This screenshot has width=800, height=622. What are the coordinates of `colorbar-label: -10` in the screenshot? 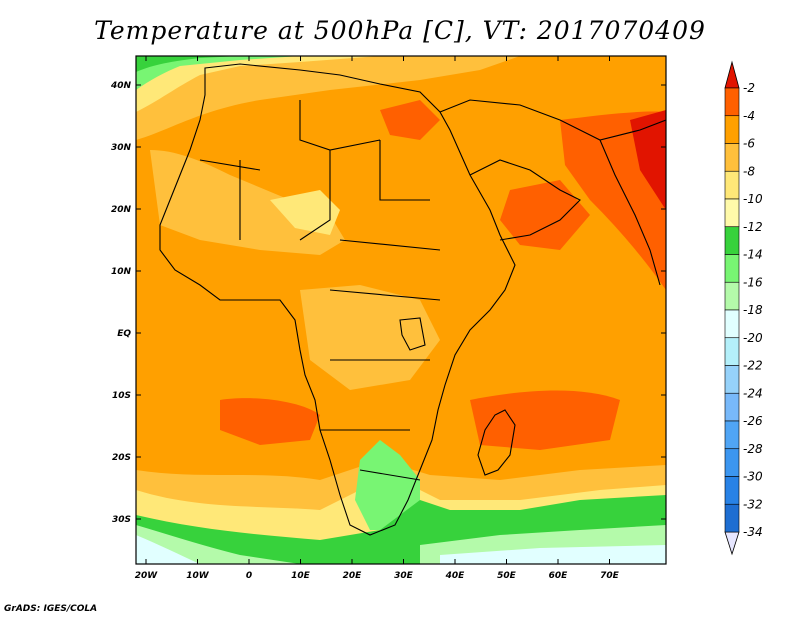 It's located at (753, 199).